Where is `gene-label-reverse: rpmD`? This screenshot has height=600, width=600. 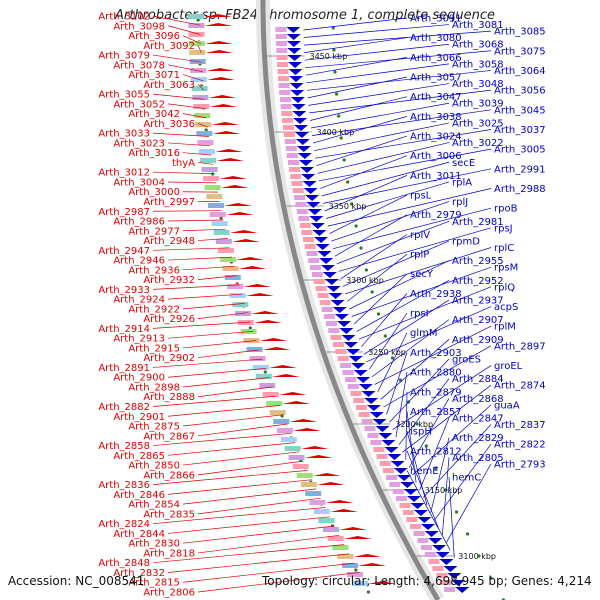
gene-label-reverse: rpmD is located at coordinates (466, 241).